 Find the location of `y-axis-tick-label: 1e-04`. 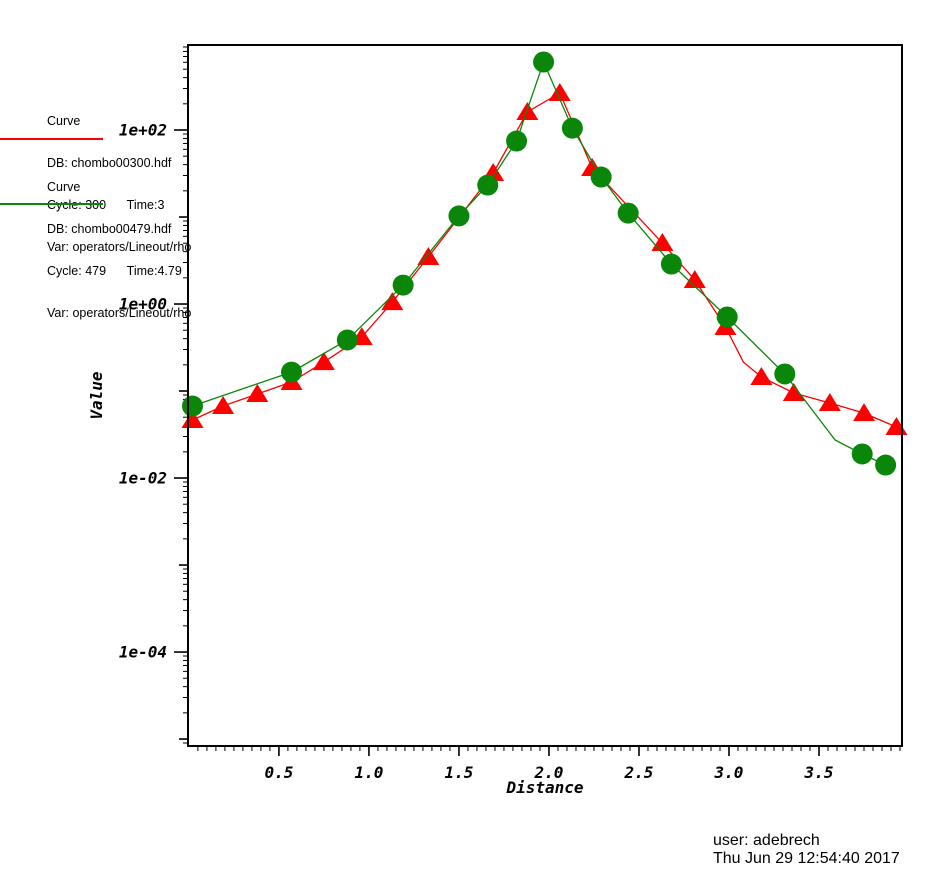

y-axis-tick-label: 1e-04 is located at coordinates (143, 652).